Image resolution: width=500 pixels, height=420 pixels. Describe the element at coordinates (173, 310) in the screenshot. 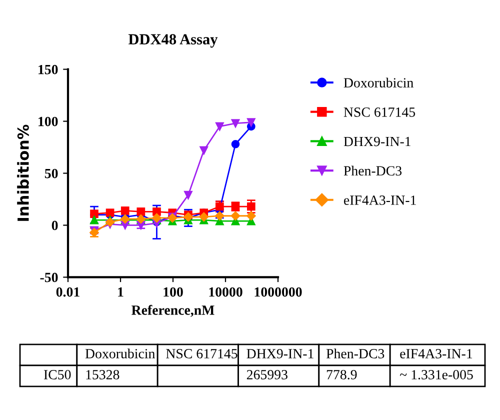

I see `x-axis-title: Reference,nM` at that location.